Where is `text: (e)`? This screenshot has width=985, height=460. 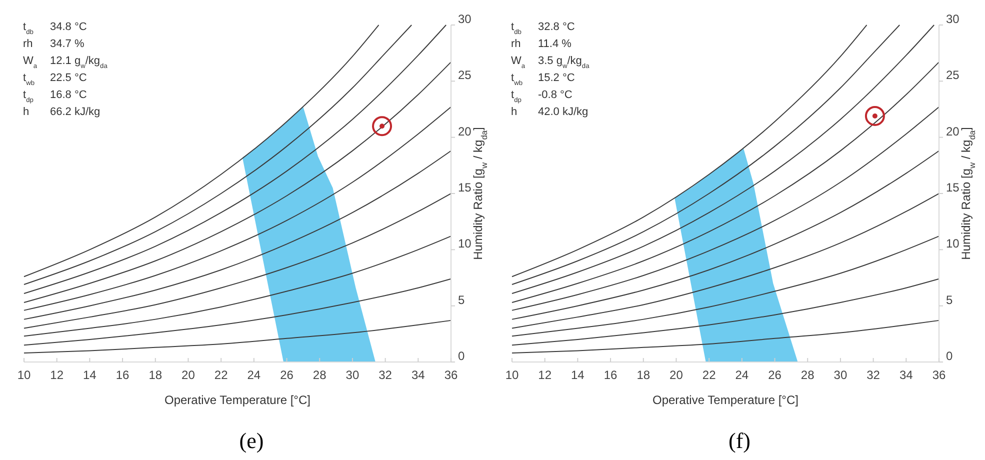
text: (e) is located at coordinates (251, 440).